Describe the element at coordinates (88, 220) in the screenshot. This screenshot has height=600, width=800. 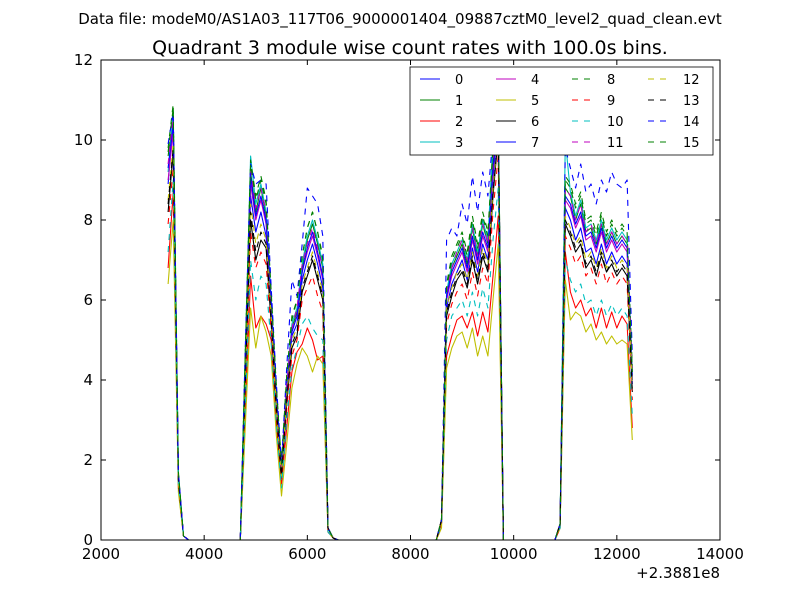
I see `y-tick-label: 8` at that location.